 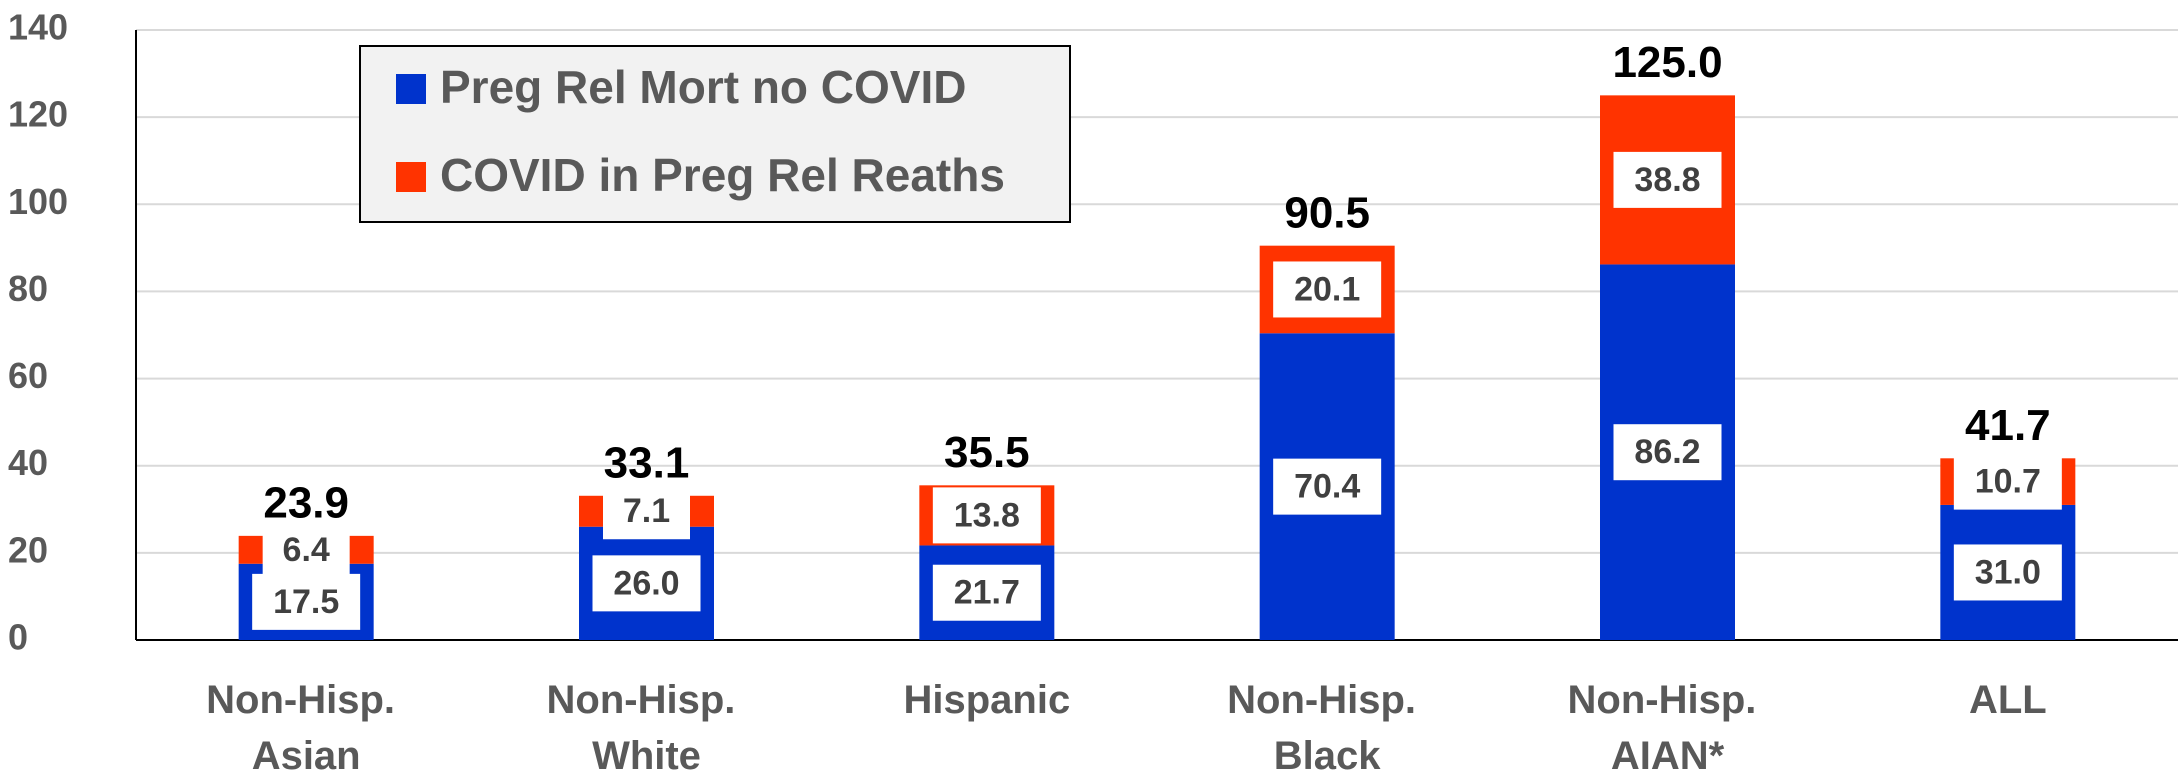 I want to click on total-label: 33.1, so click(x=647, y=462).